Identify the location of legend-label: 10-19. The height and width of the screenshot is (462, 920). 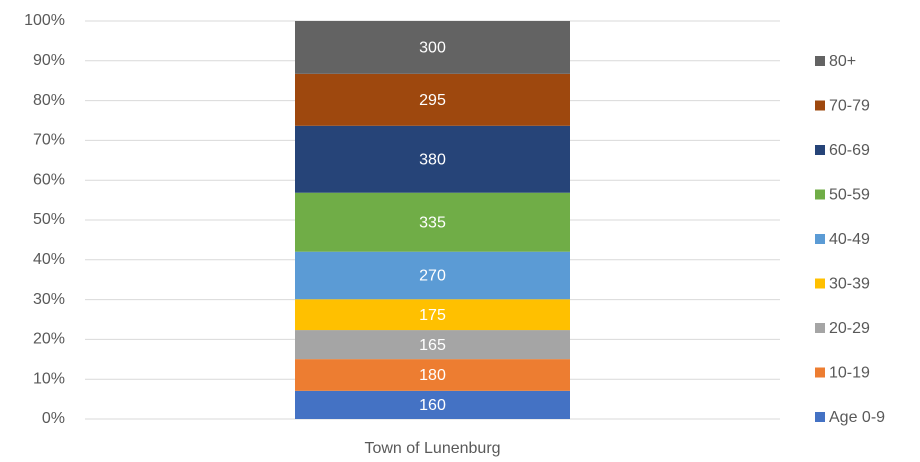
(849, 373).